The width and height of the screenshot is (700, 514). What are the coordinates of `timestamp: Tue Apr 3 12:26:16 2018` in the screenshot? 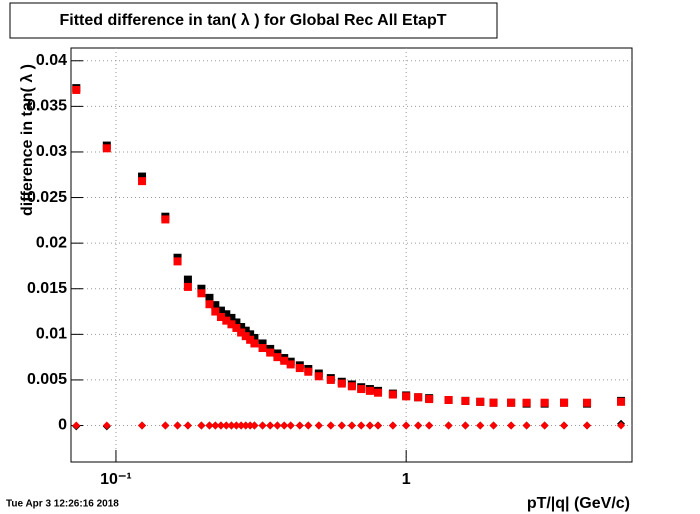 It's located at (62, 504).